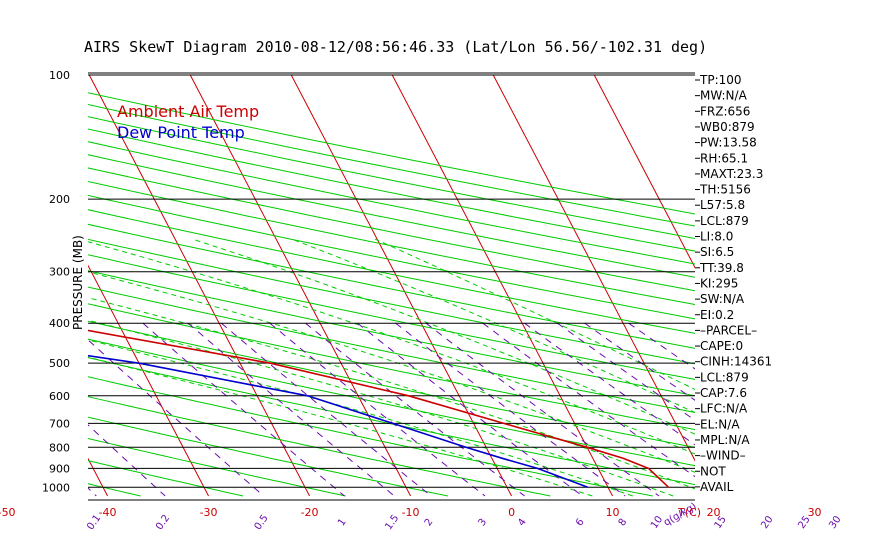  What do you see at coordinates (767, 522) in the screenshot?
I see `mixing-ratio-tick-label: 20` at bounding box center [767, 522].